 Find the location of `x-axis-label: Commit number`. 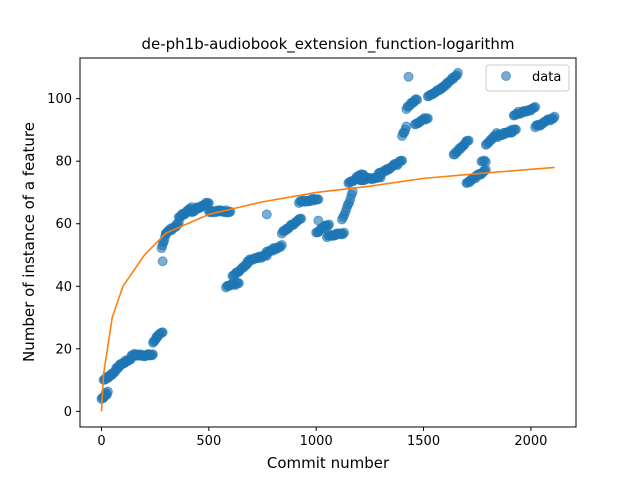

x-axis-label: Commit number is located at coordinates (328, 463).